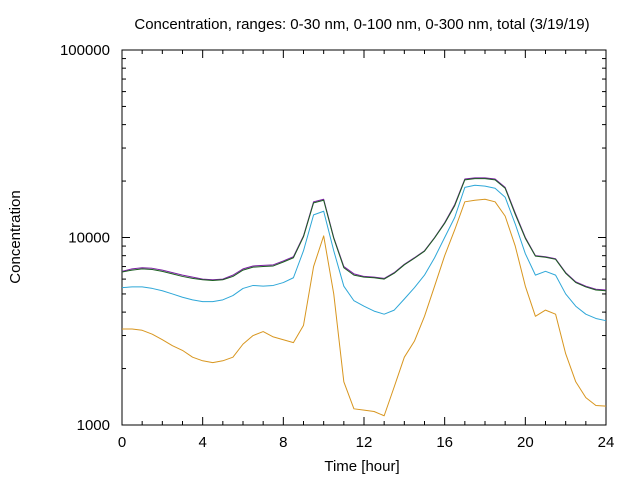  I want to click on y-tick-label: 10000, so click(89, 238).